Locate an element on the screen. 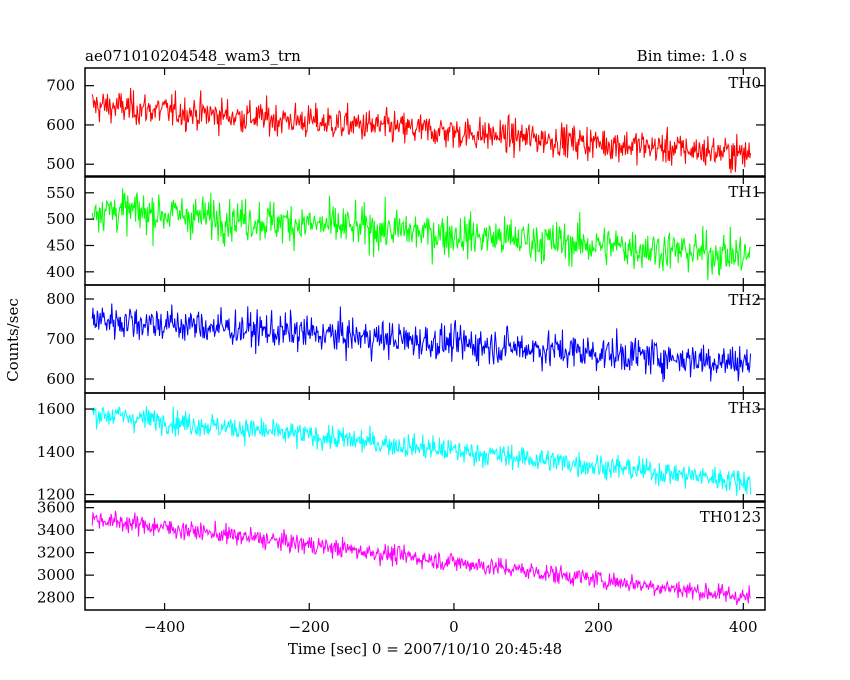  y-tick-label-th1: 550 is located at coordinates (60, 193).